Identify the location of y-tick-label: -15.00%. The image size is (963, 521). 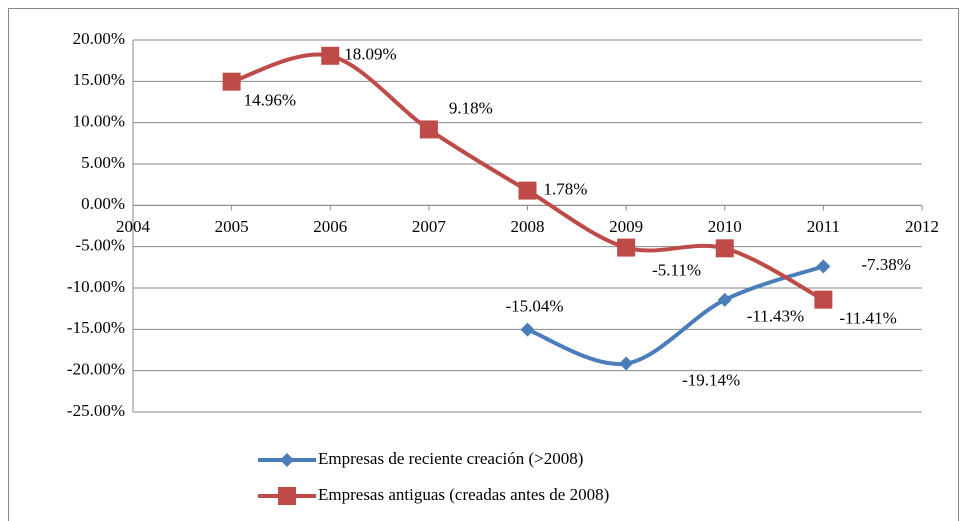
(96, 327).